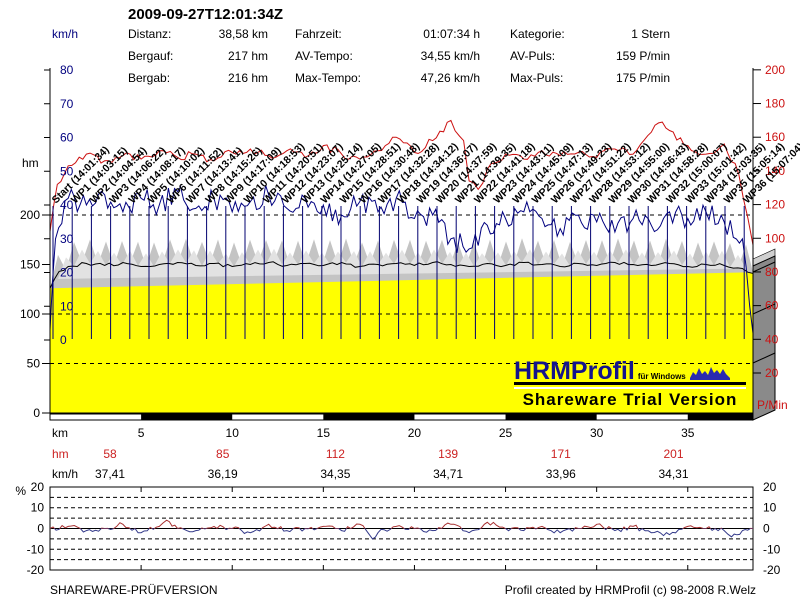 The image size is (800, 600). I want to click on svg-text: 112, so click(335, 454).